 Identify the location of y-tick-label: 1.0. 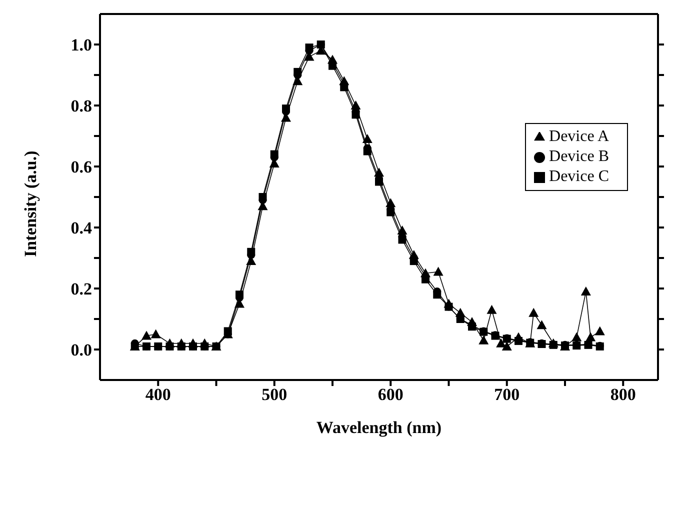
(81, 45).